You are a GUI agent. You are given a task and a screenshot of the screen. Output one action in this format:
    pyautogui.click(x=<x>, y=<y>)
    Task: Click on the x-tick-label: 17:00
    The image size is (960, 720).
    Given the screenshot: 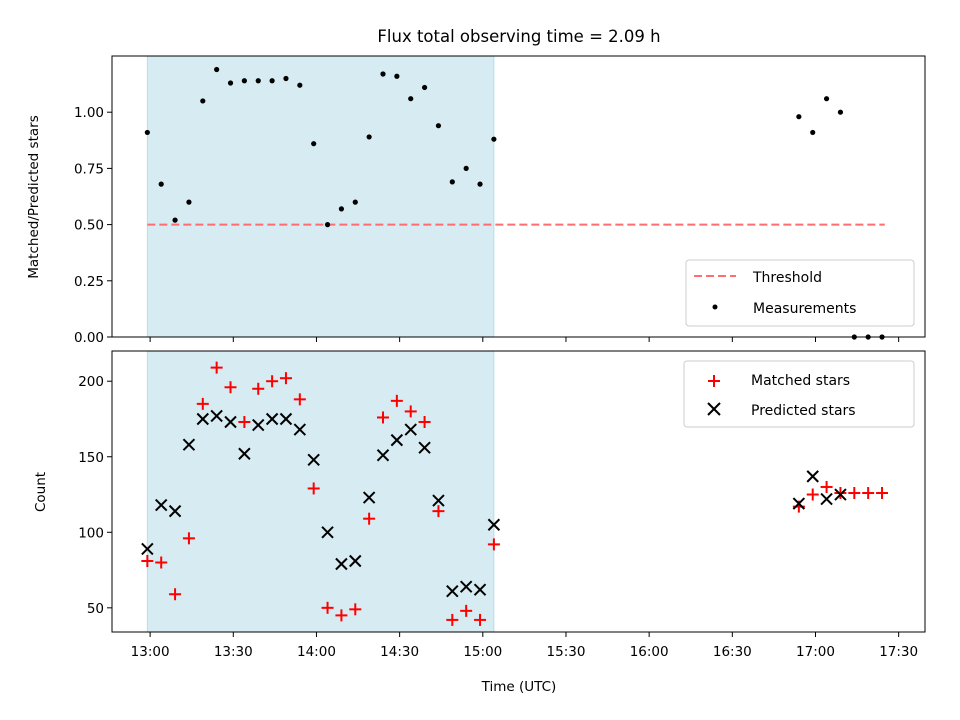 What is the action you would take?
    pyautogui.click(x=815, y=652)
    